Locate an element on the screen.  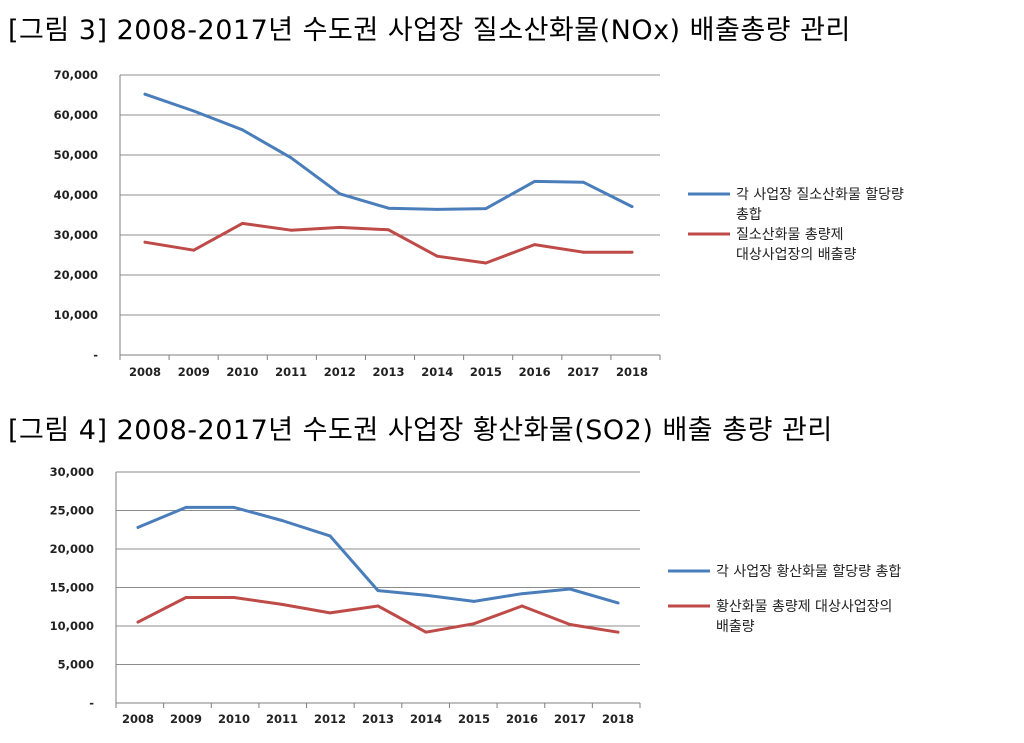
so2-x-tick-label: 2012 is located at coordinates (330, 719).